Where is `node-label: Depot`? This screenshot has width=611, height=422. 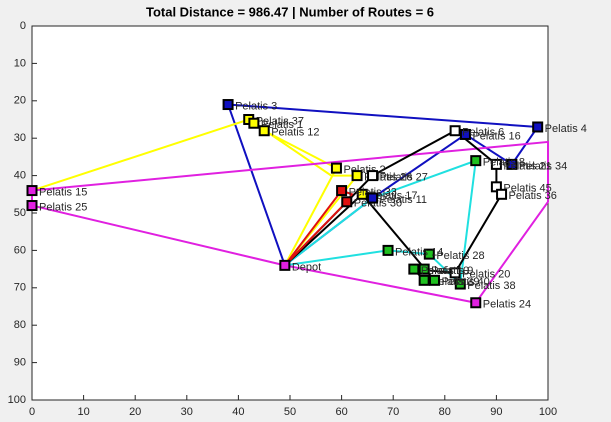
node-label: Depot is located at coordinates (306, 267).